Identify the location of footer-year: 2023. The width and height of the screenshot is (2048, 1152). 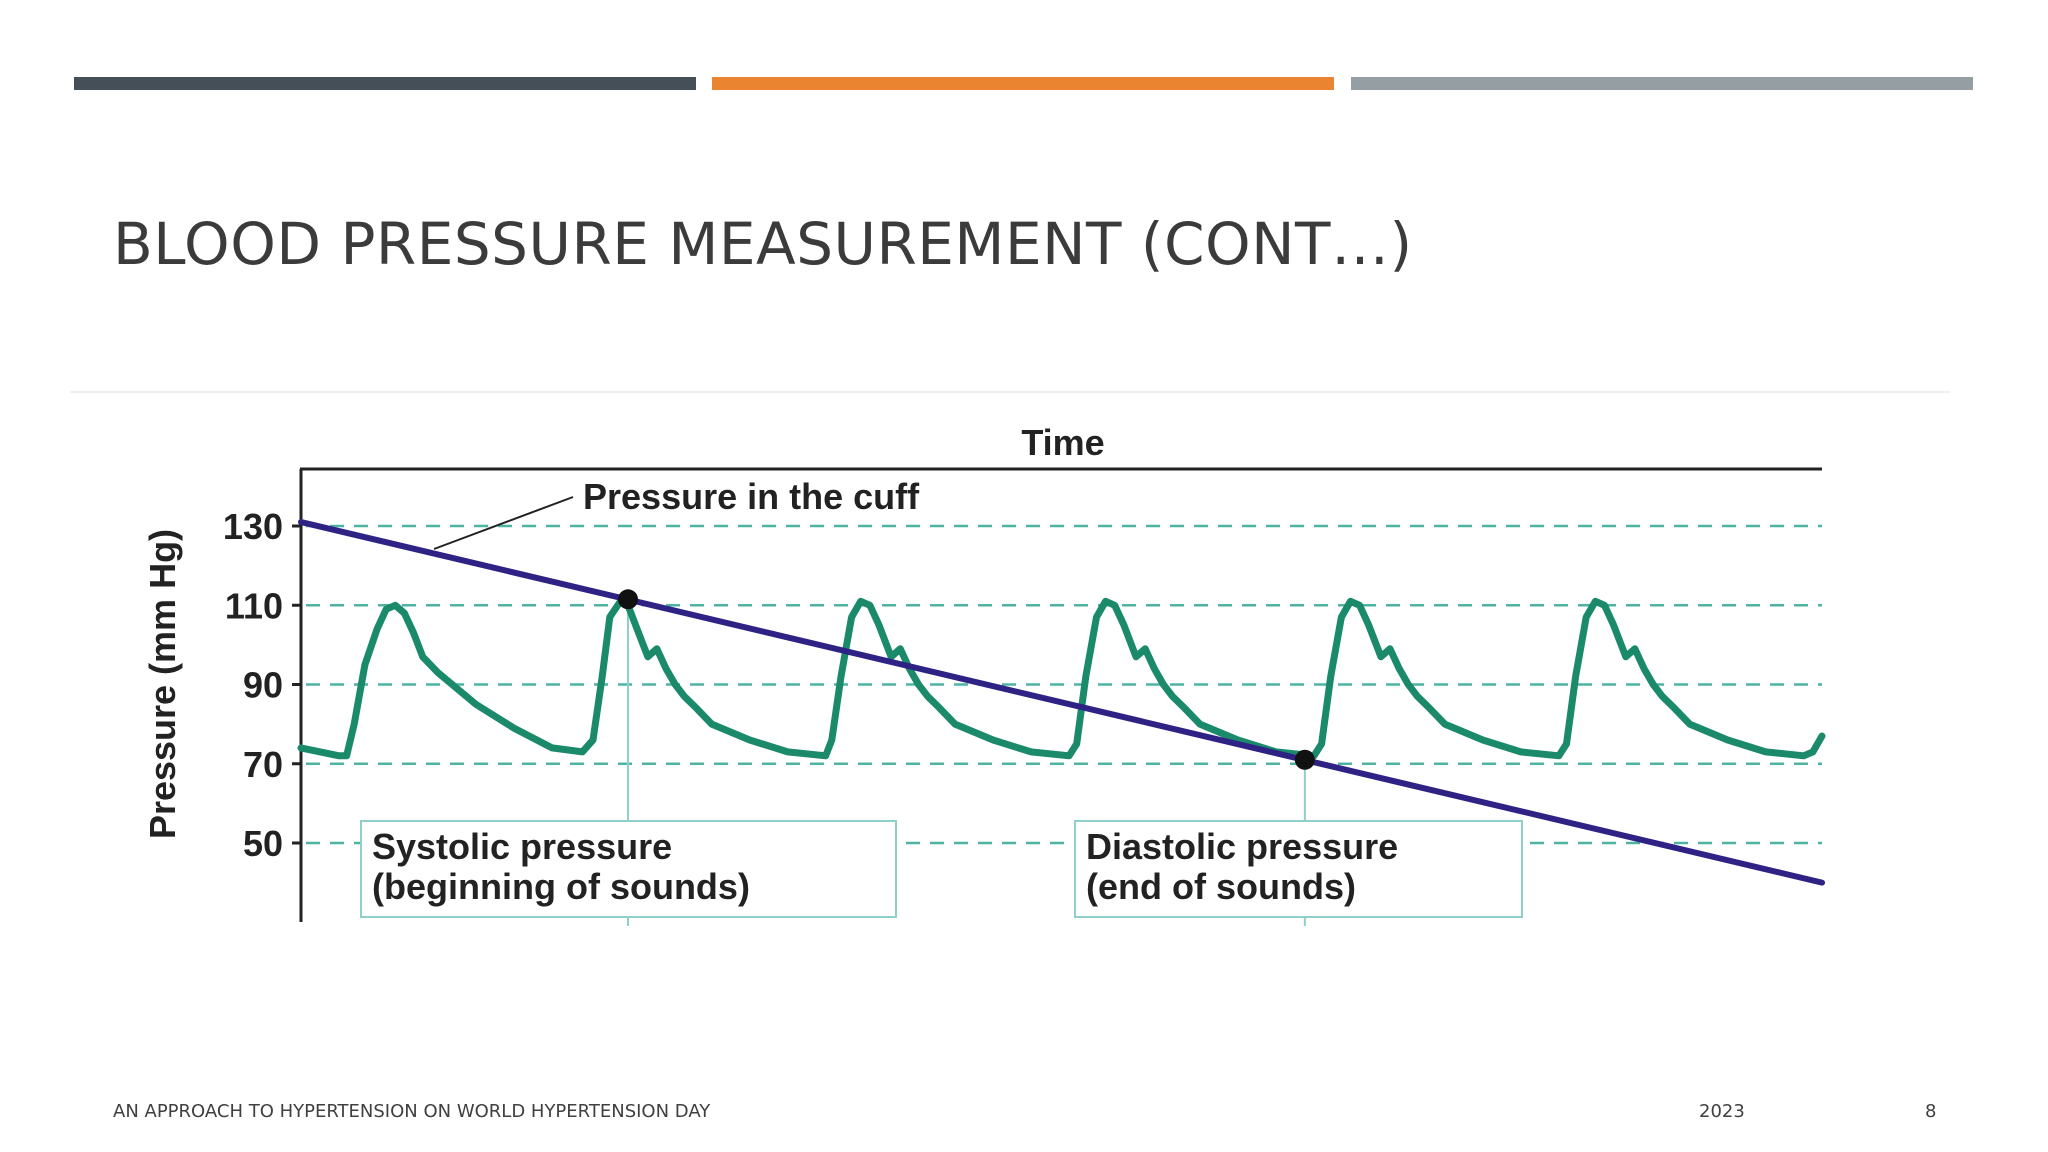
(1722, 1111).